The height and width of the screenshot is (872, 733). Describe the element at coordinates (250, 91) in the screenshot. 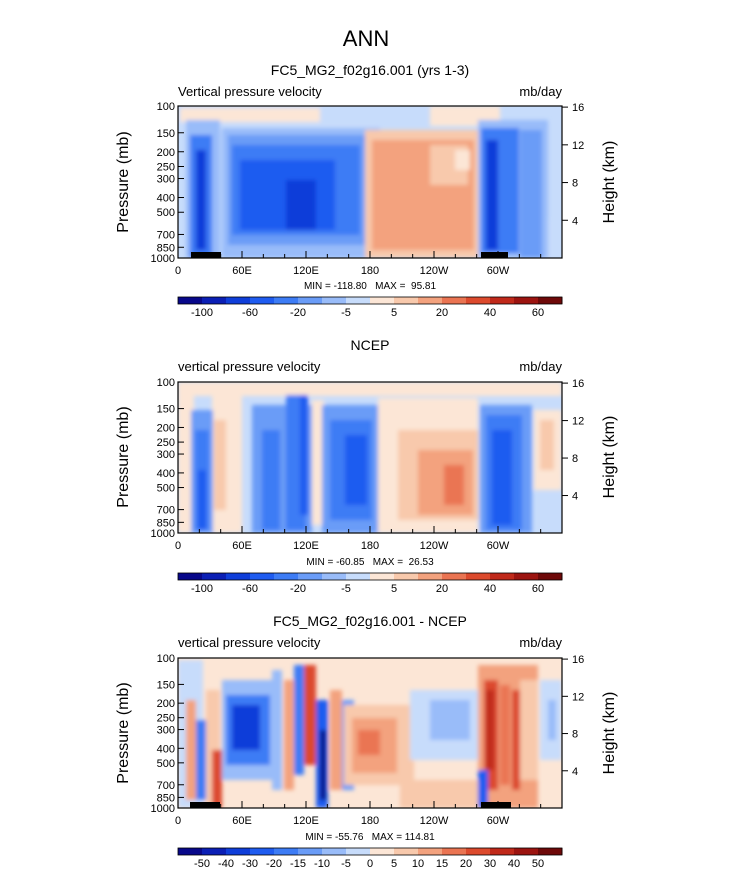

I see `panel-left-label: Vertical pressure velocity` at that location.